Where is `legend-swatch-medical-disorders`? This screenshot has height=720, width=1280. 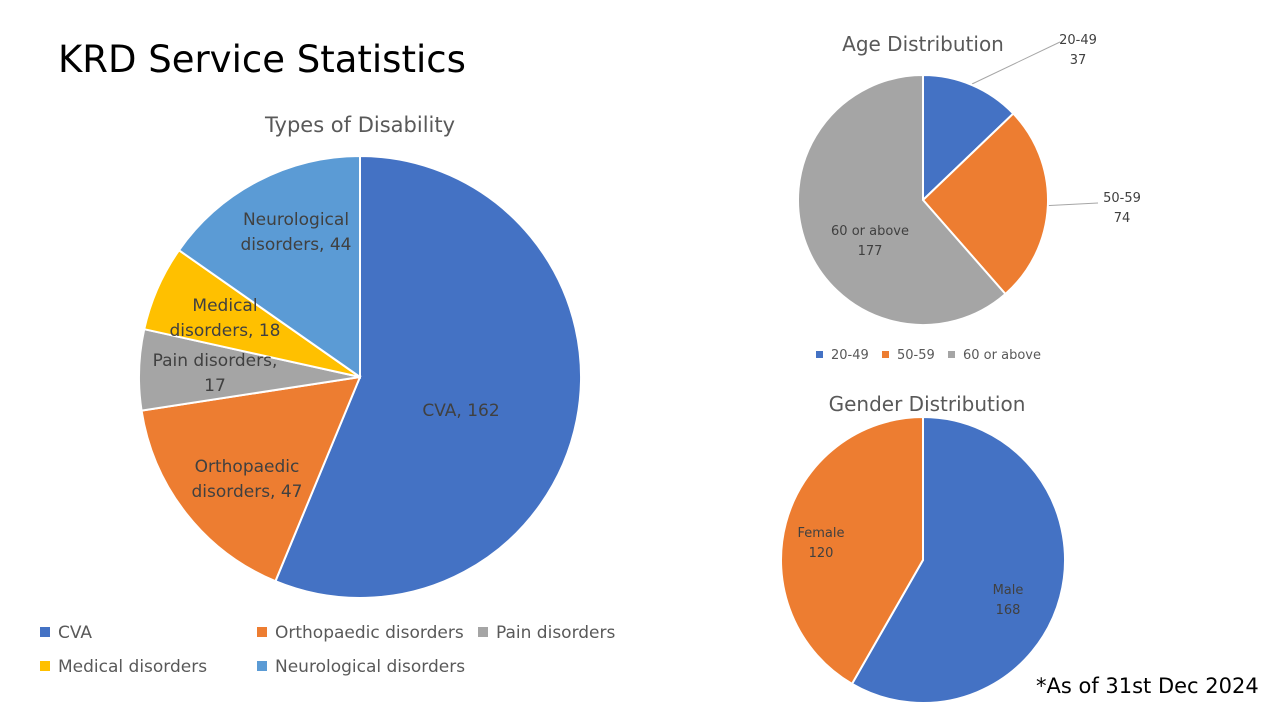 legend-swatch-medical-disorders is located at coordinates (45, 666).